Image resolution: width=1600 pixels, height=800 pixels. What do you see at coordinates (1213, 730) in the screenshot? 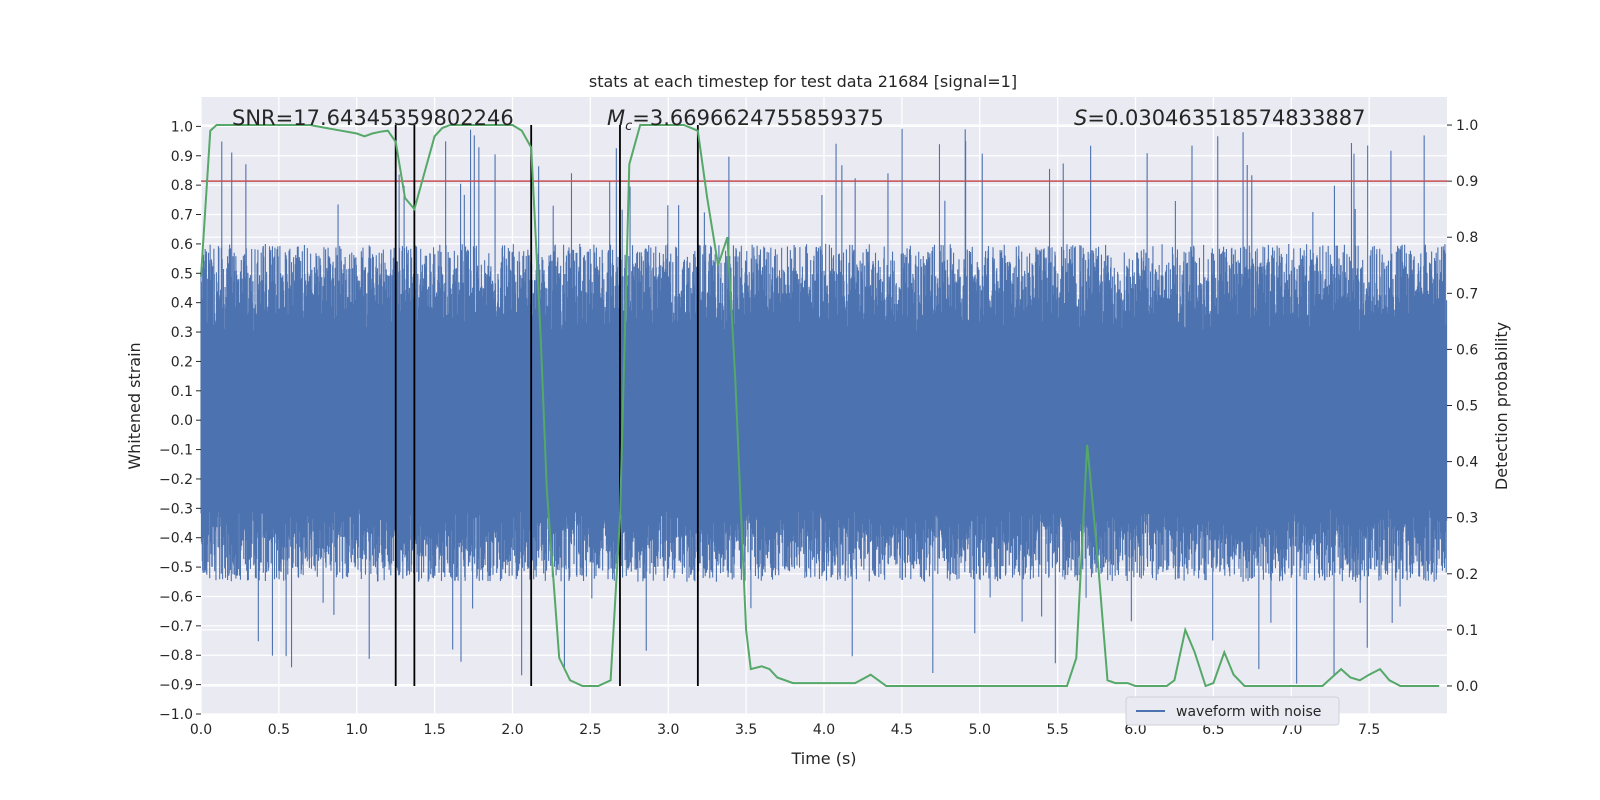
I see `x-tick-label: 6.5` at bounding box center [1213, 730].